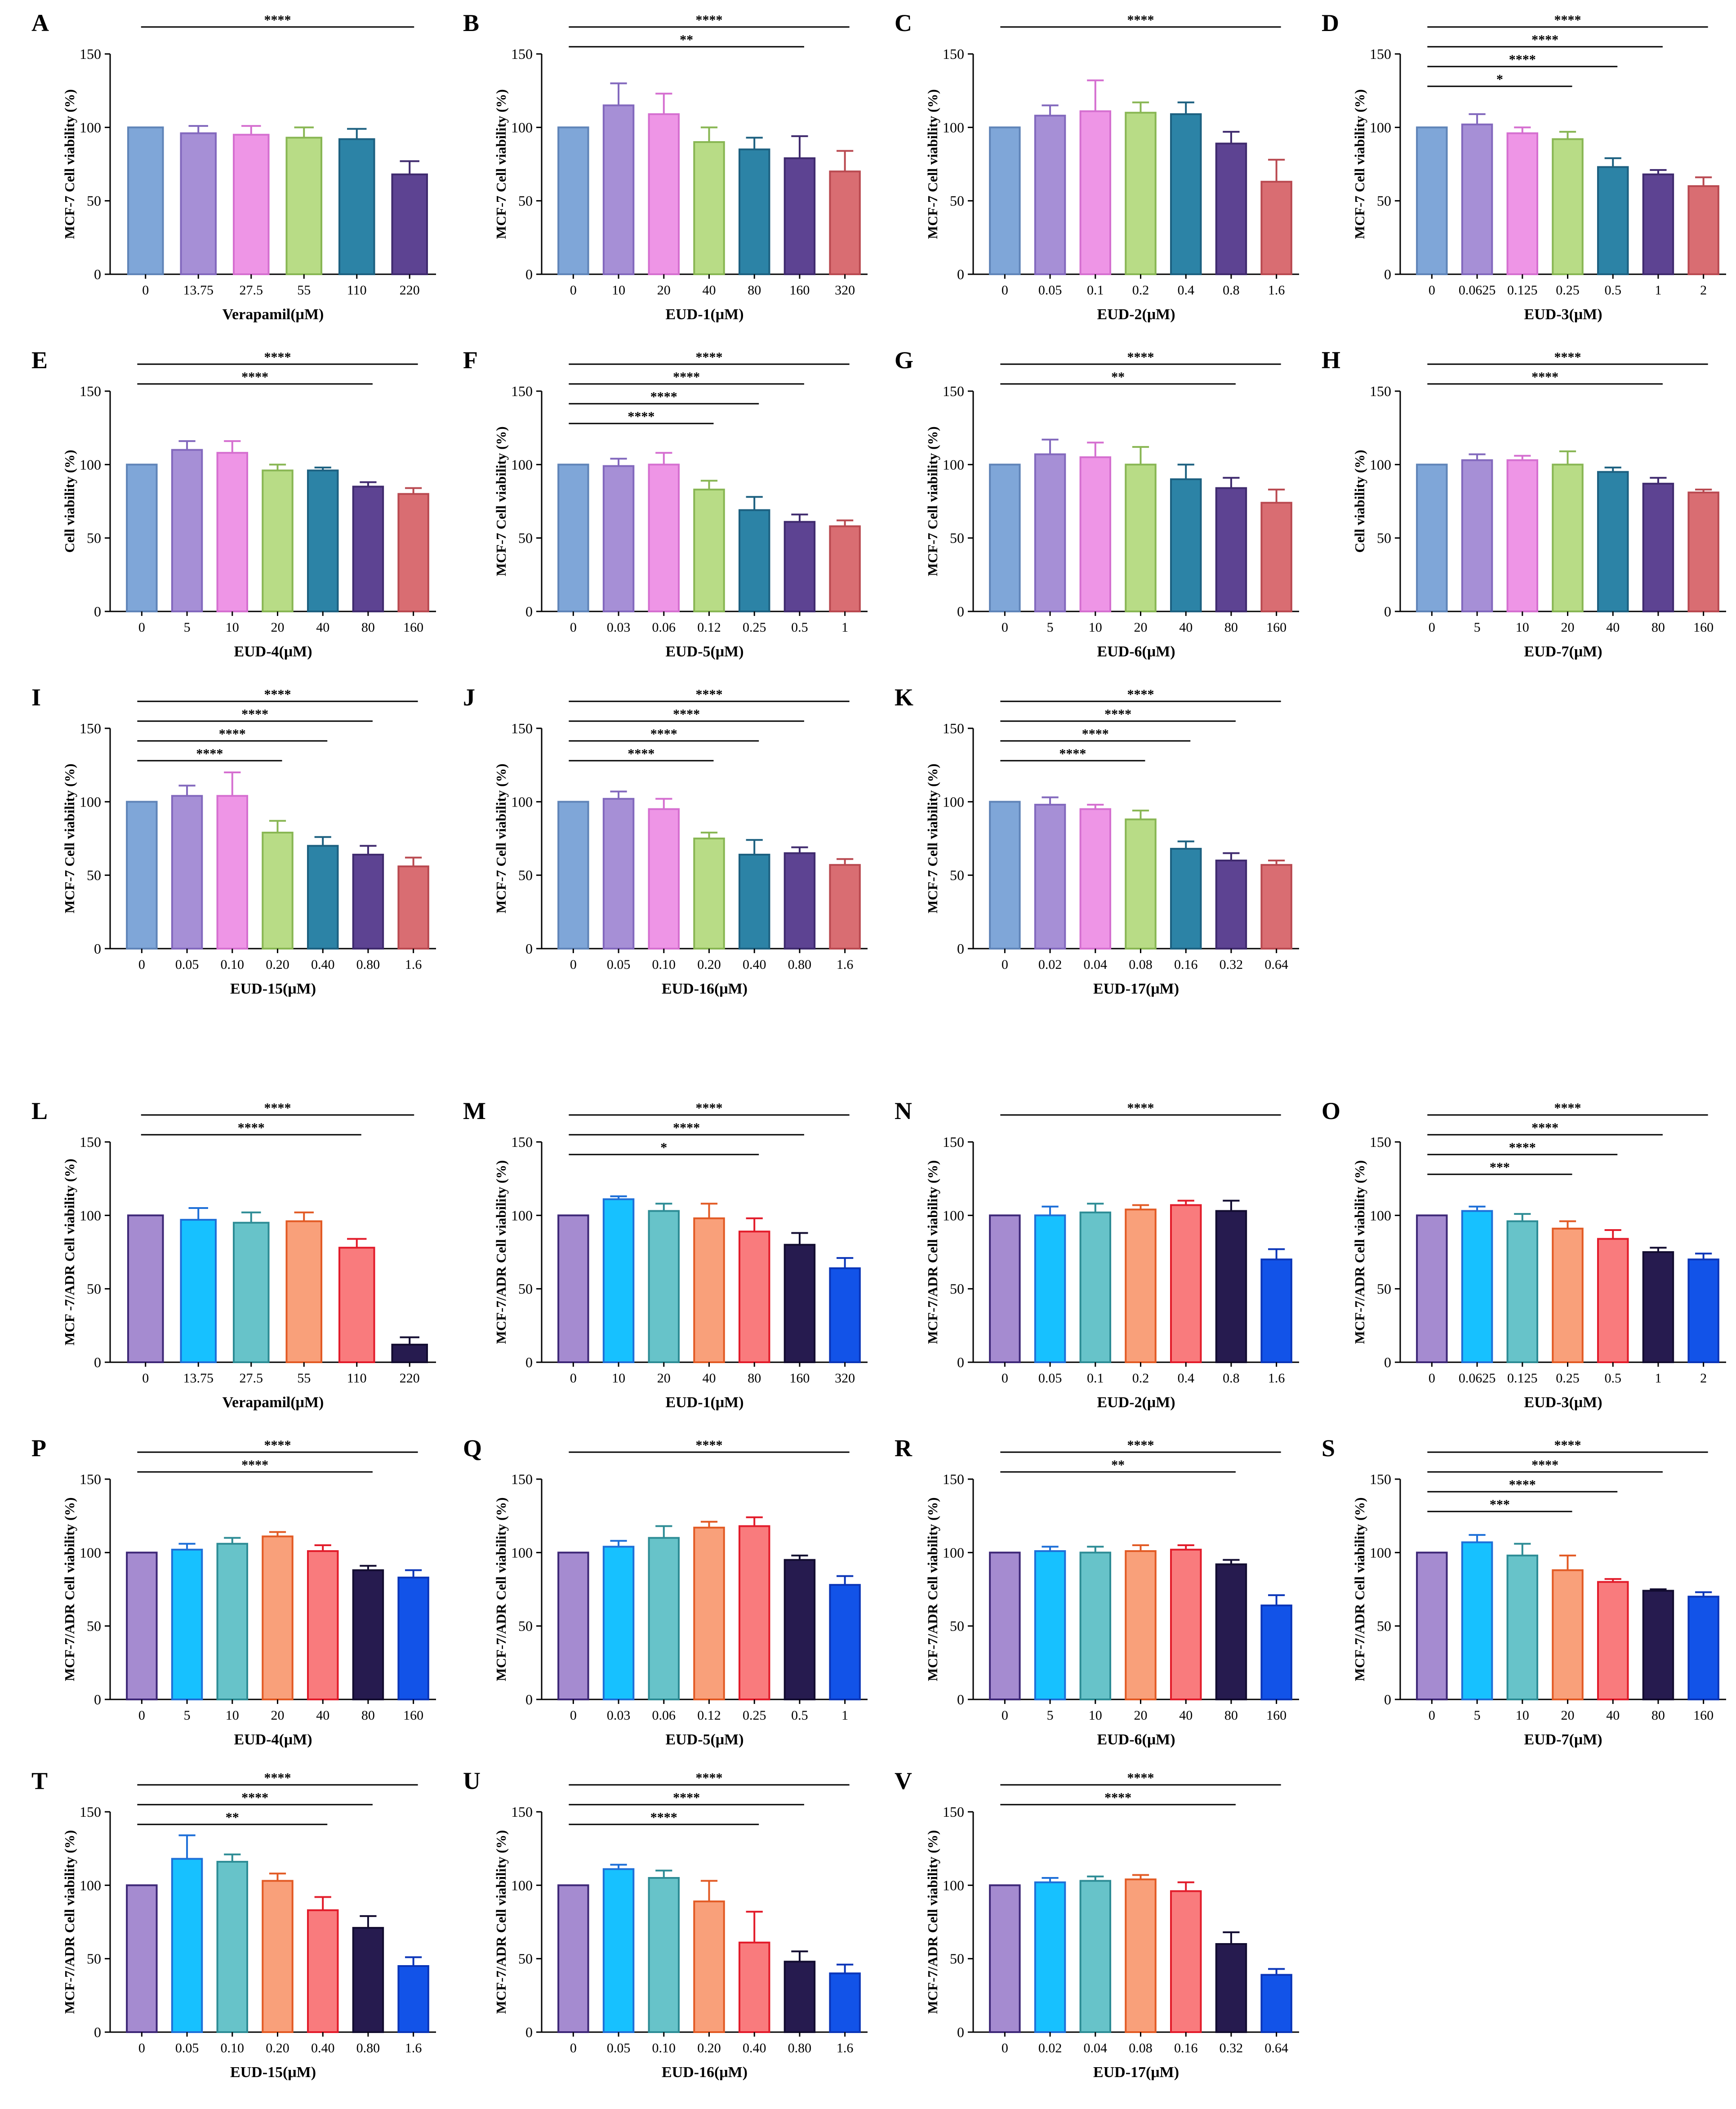 The width and height of the screenshot is (1736, 2109). What do you see at coordinates (1522, 1378) in the screenshot?
I see `x-tick-label: 0.125` at bounding box center [1522, 1378].